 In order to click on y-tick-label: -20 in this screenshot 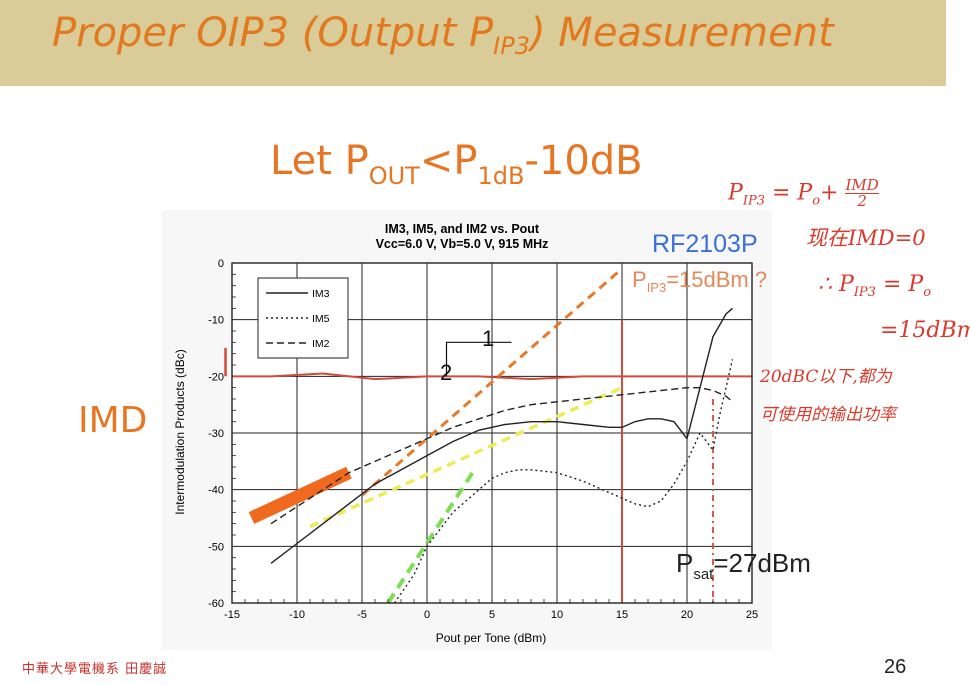, I will do `click(216, 377)`.